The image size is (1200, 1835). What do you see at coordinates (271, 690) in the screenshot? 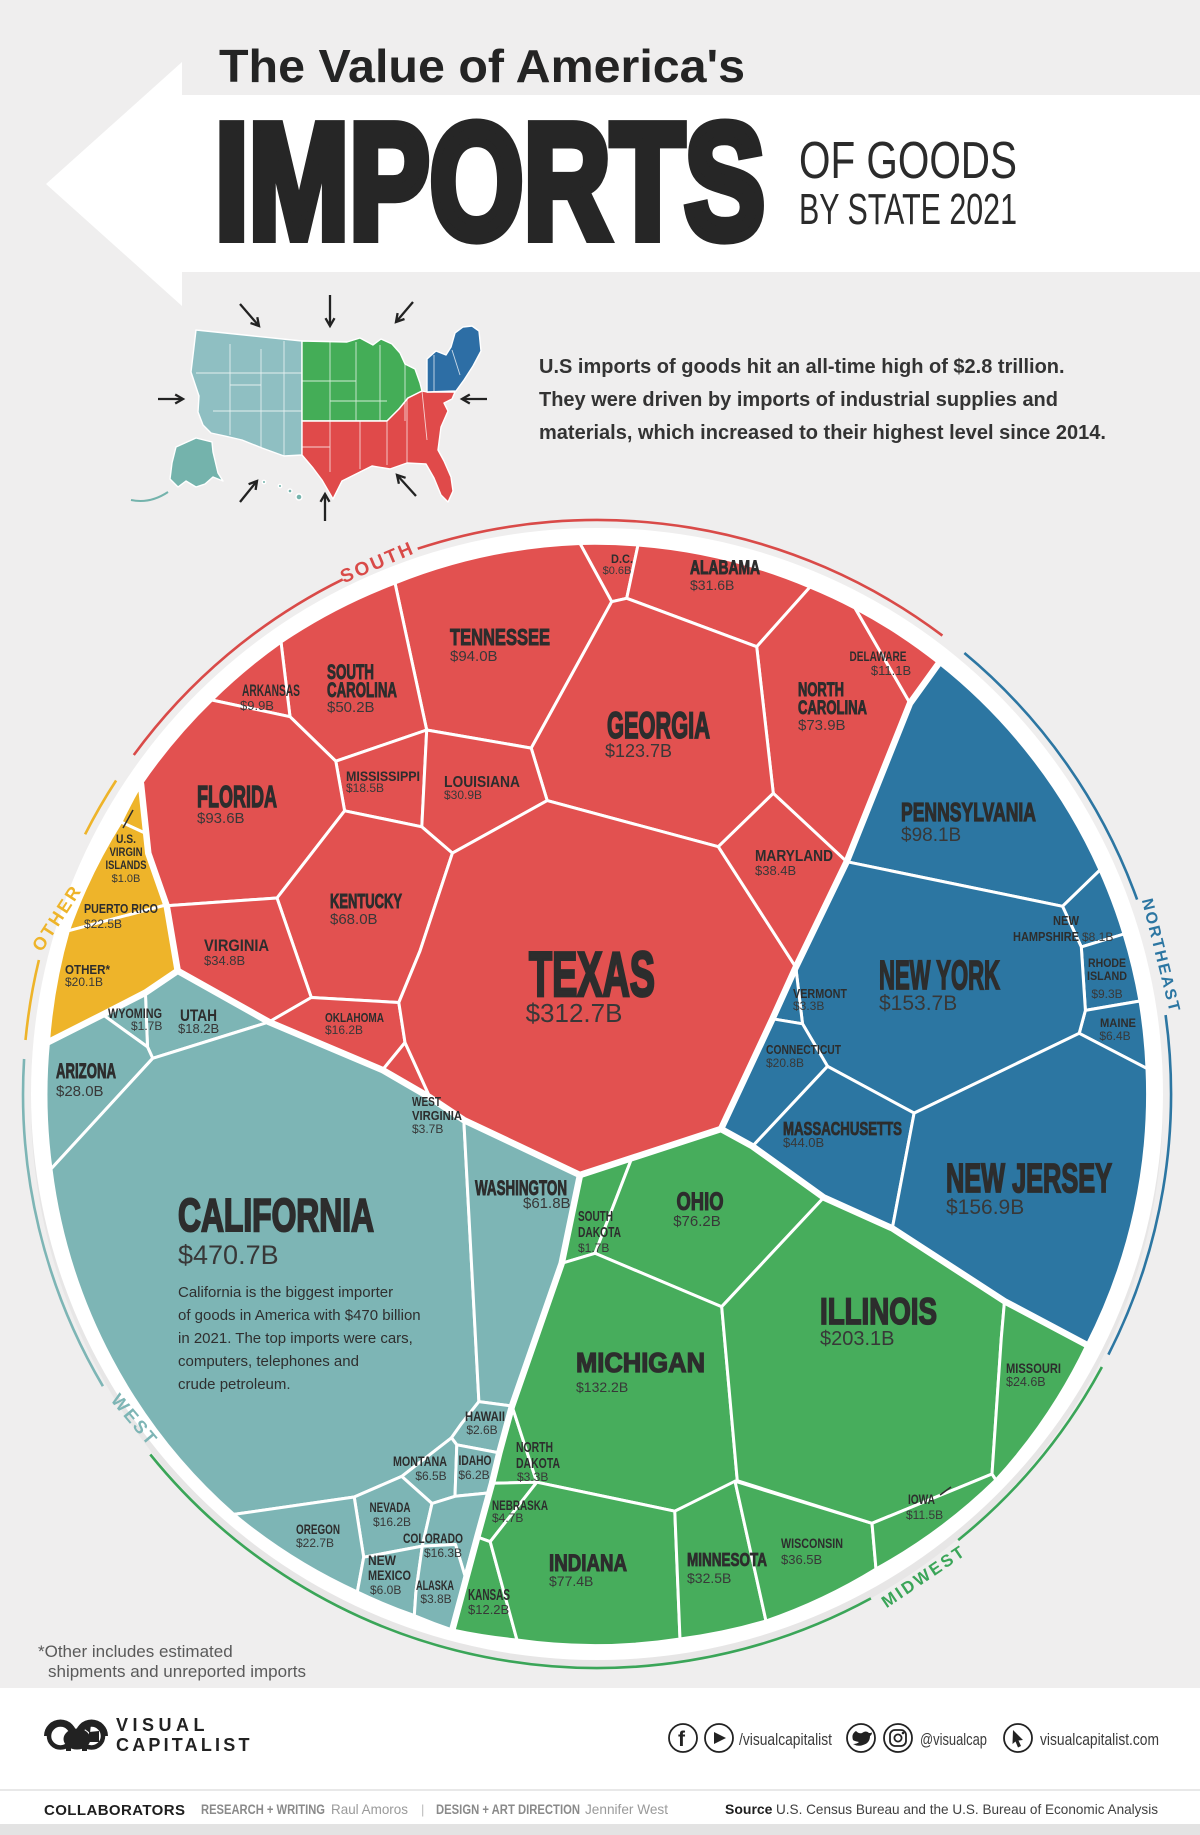
I see `svg-text: ARKANSAS` at bounding box center [271, 690].